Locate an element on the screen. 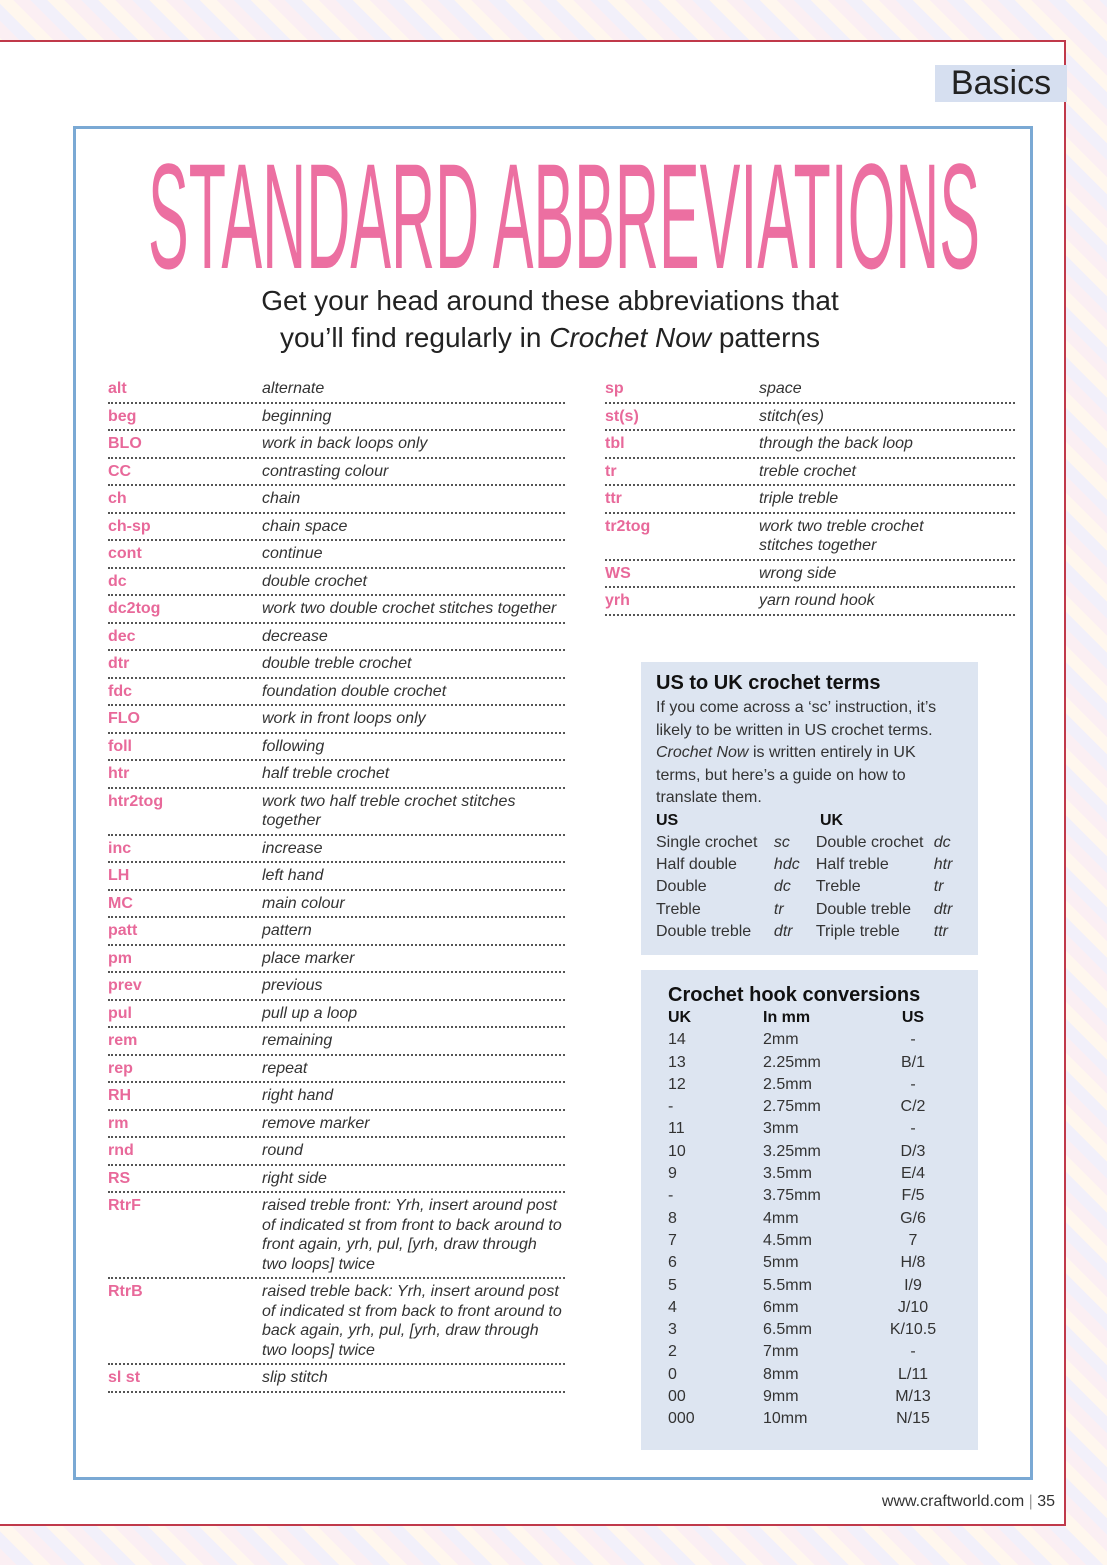 This screenshot has width=1107, height=1565. term-cell: Double crochet is located at coordinates (869, 842).